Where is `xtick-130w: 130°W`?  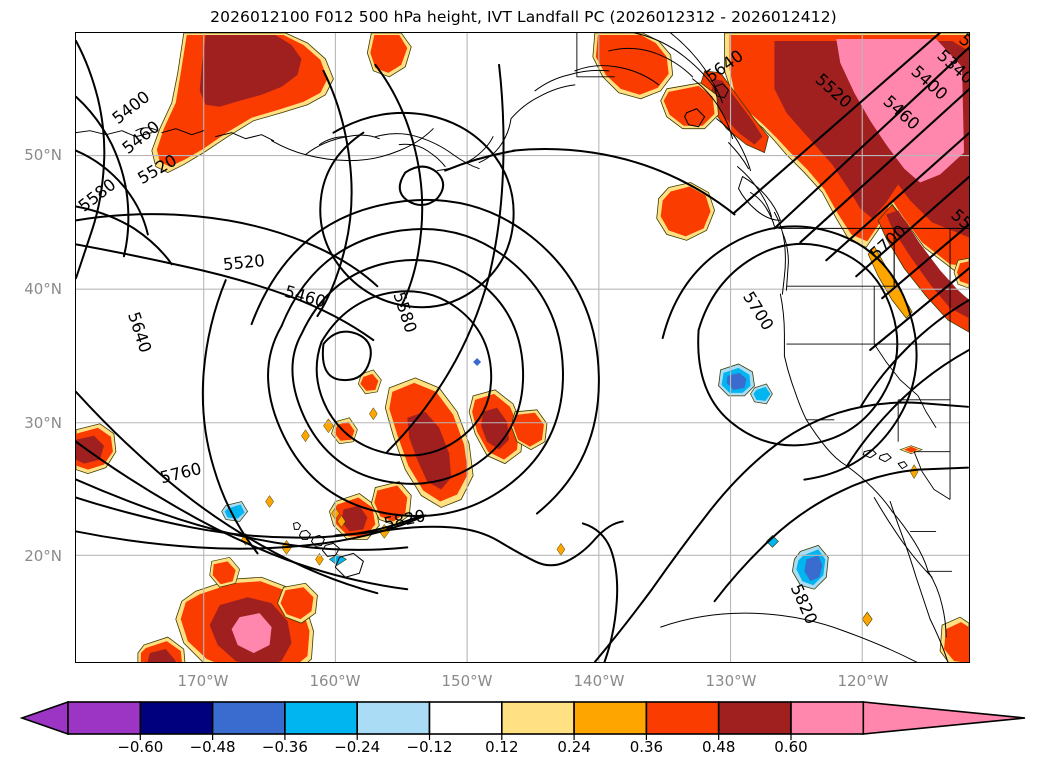 xtick-130w: 130°W is located at coordinates (731, 681).